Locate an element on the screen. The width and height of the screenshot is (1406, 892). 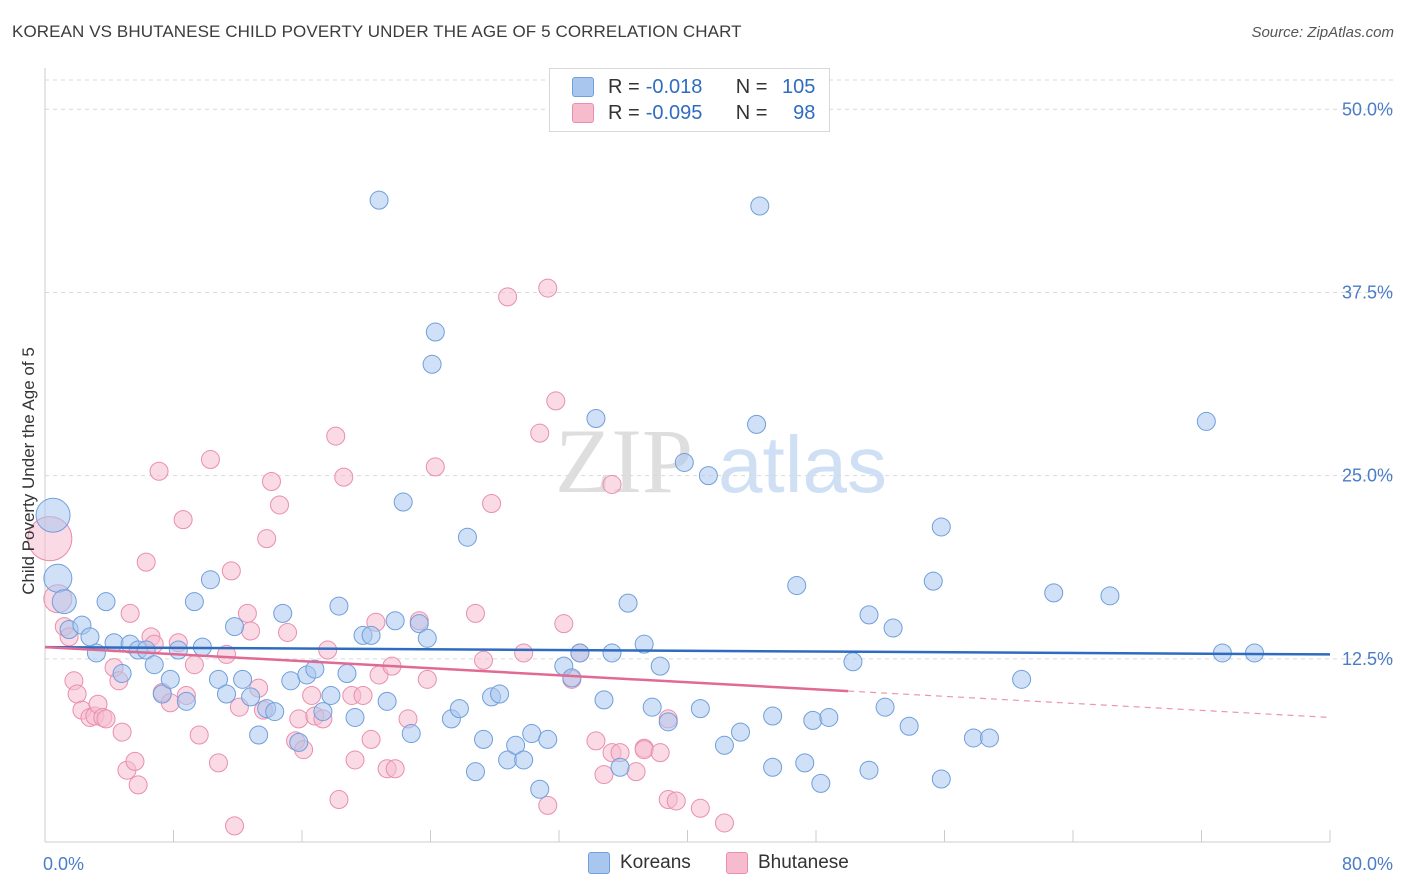
legend-koreans: Koreans is located at coordinates (639, 863).